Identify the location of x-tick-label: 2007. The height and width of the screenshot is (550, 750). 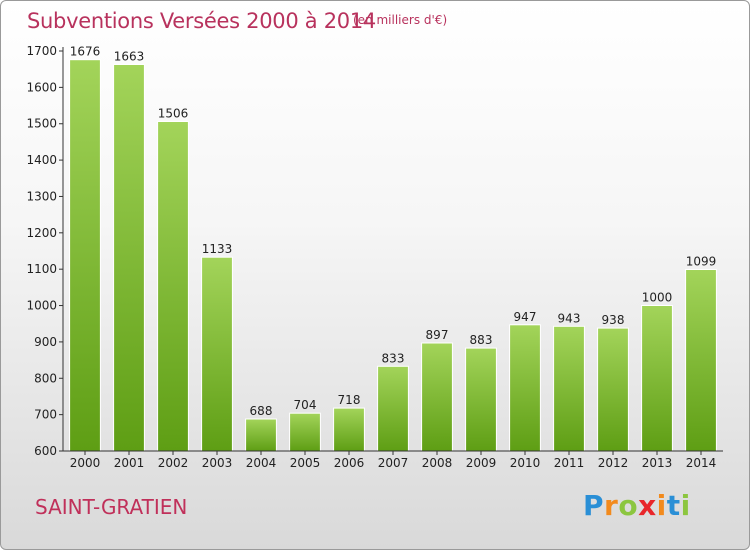
(393, 463).